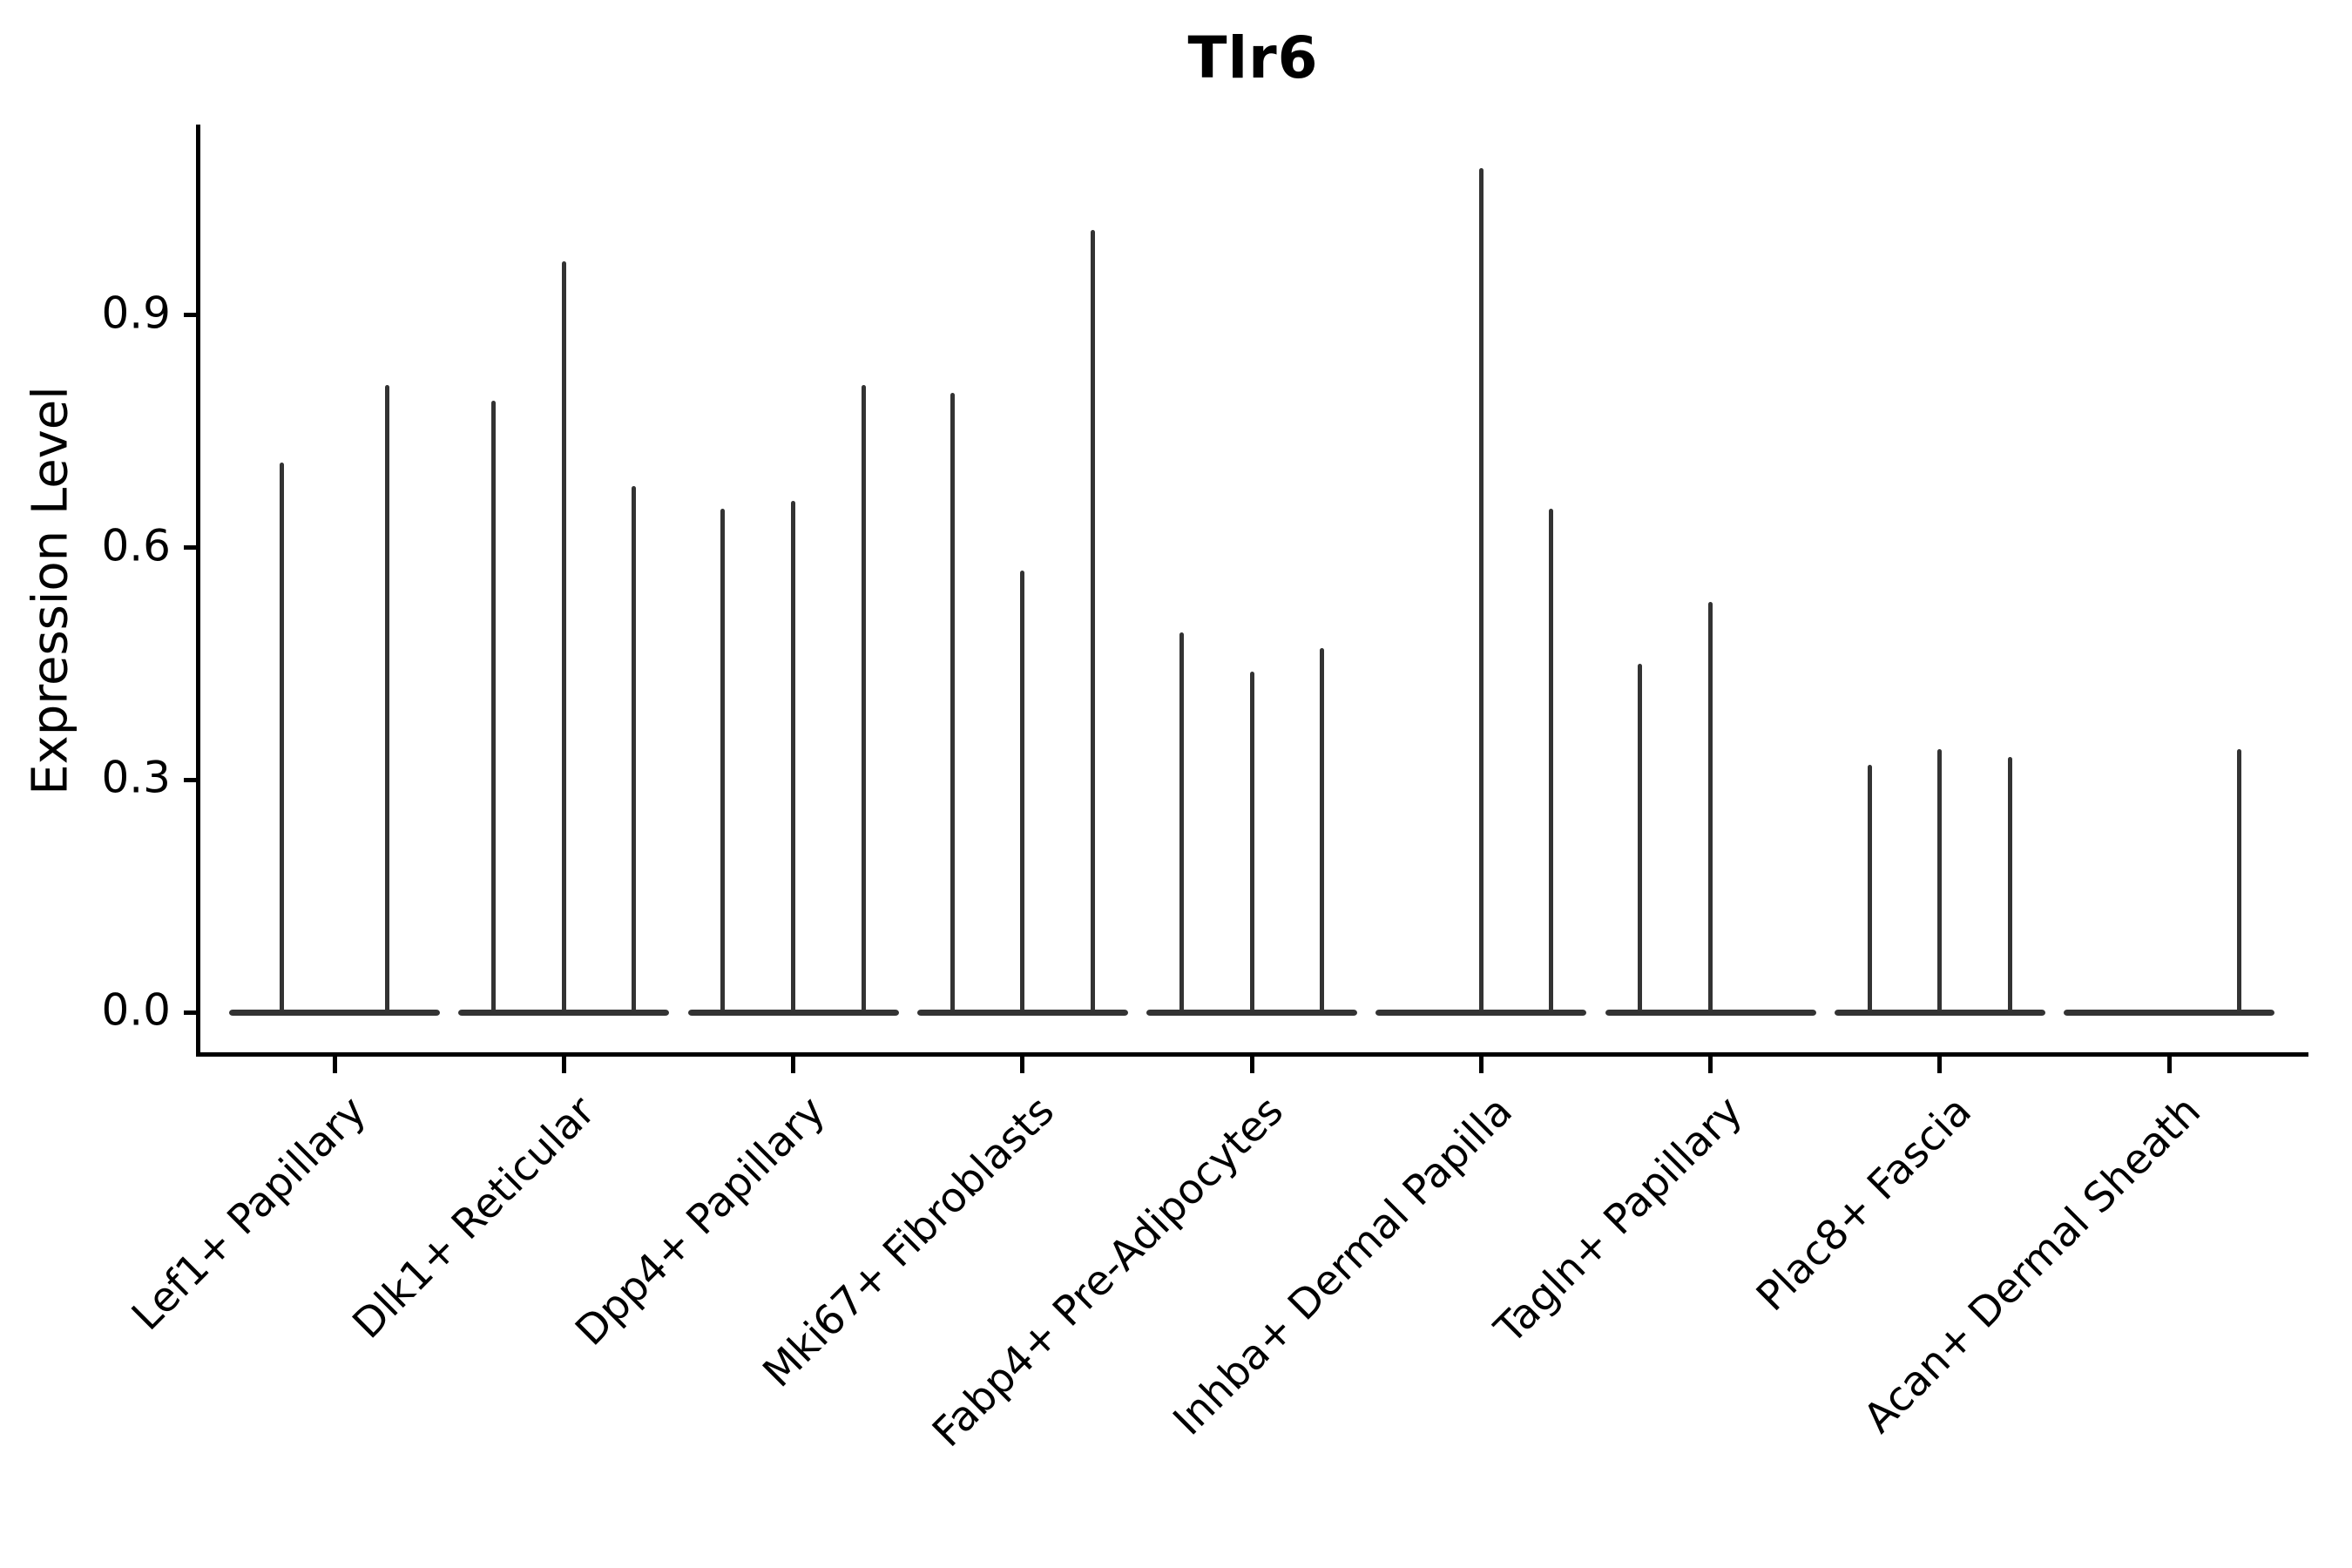 The height and width of the screenshot is (1568, 2352). Describe the element at coordinates (50, 590) in the screenshot. I see `y-axis-label: Expression Level` at that location.